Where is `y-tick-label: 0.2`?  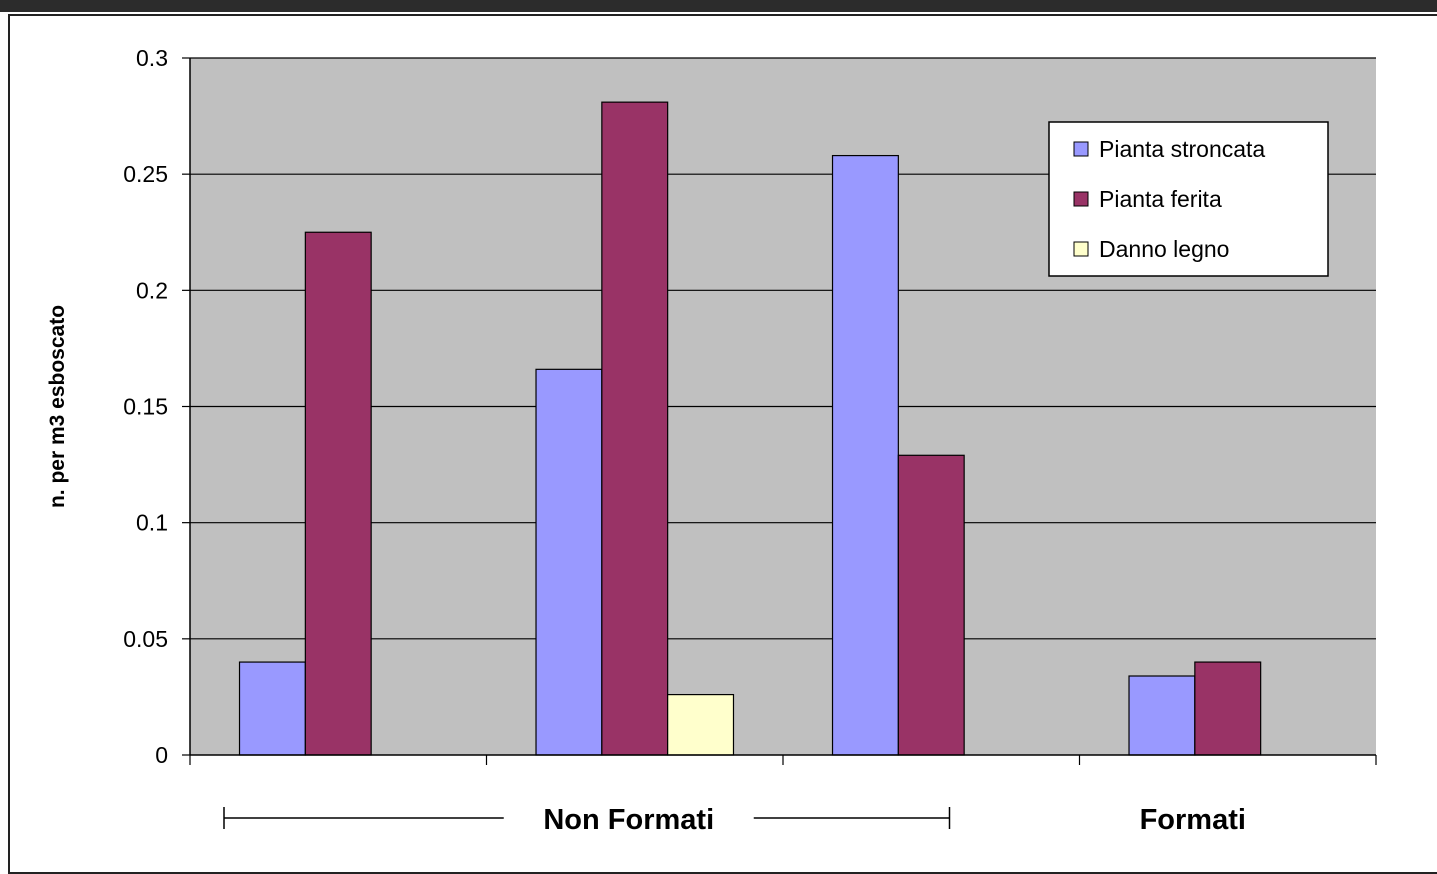
y-tick-label: 0.2 is located at coordinates (152, 290).